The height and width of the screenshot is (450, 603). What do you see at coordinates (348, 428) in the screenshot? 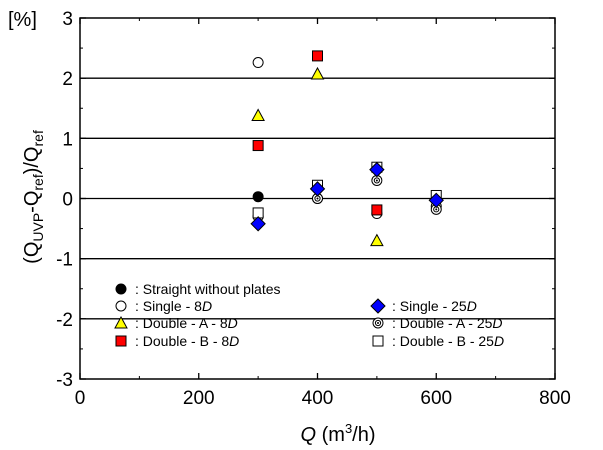
I see `x-axis-unit-sup: 3` at bounding box center [348, 428].